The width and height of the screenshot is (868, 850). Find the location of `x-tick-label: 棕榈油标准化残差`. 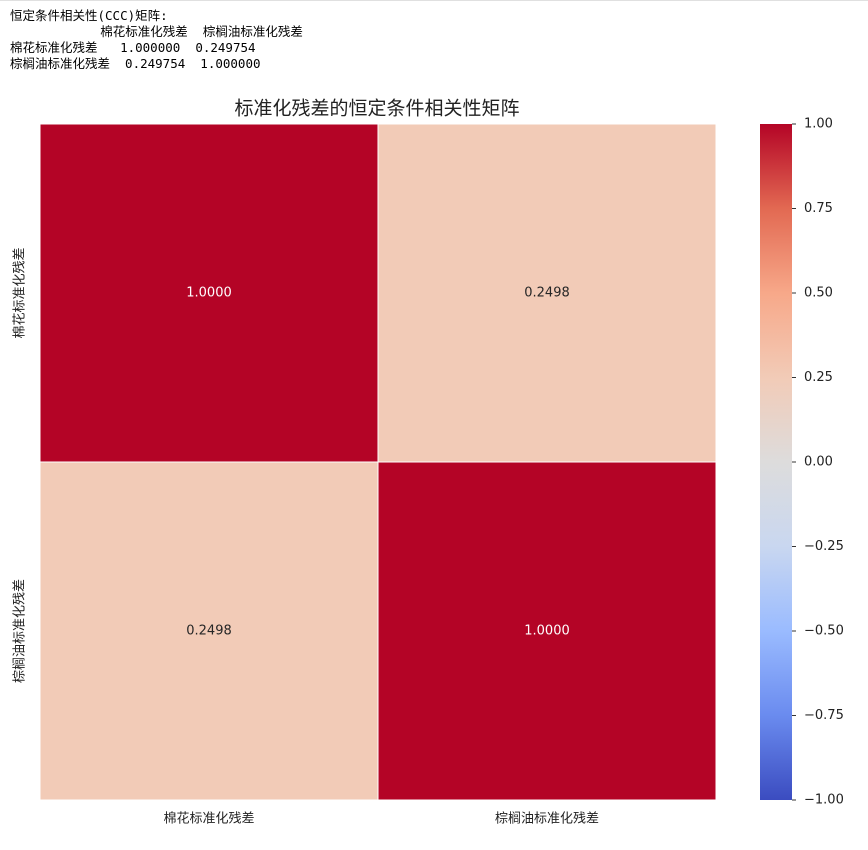

x-tick-label: 棕榈油标准化残差 is located at coordinates (547, 819).